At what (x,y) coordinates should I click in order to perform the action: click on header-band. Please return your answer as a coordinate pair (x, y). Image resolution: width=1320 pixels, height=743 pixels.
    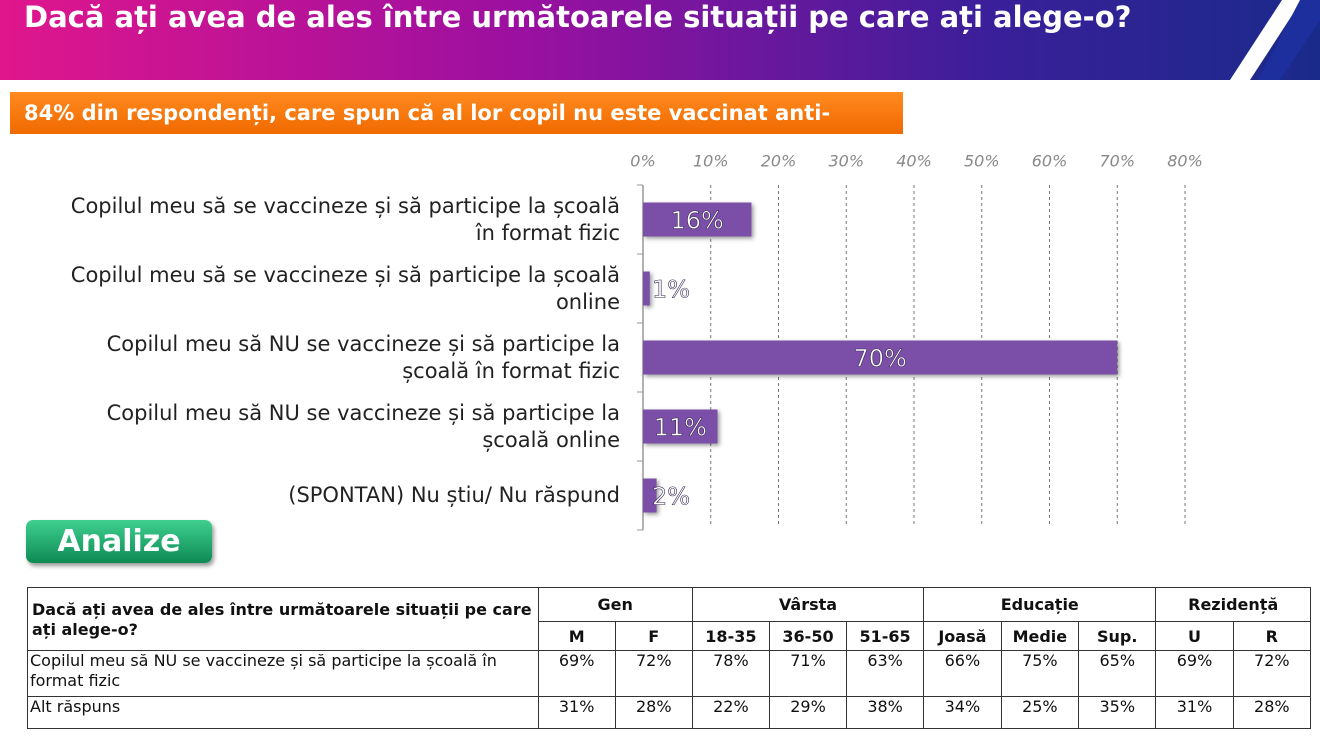
    Looking at the image, I should click on (660, 40).